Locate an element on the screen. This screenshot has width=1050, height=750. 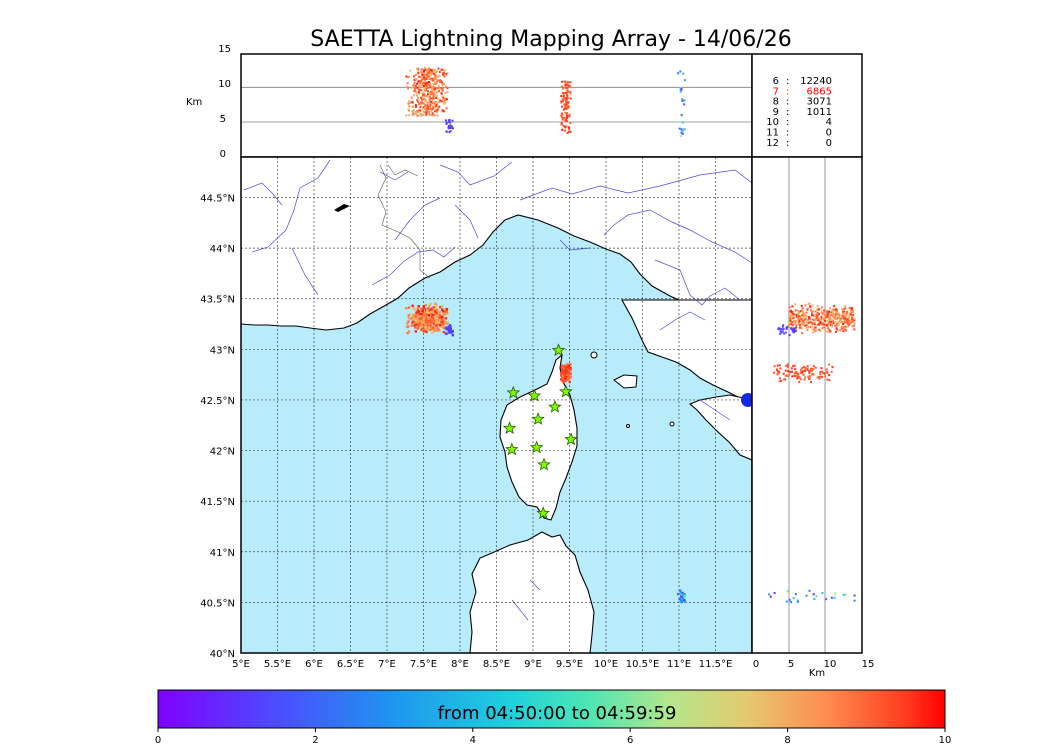
station-count-value: 0 is located at coordinates (829, 143).